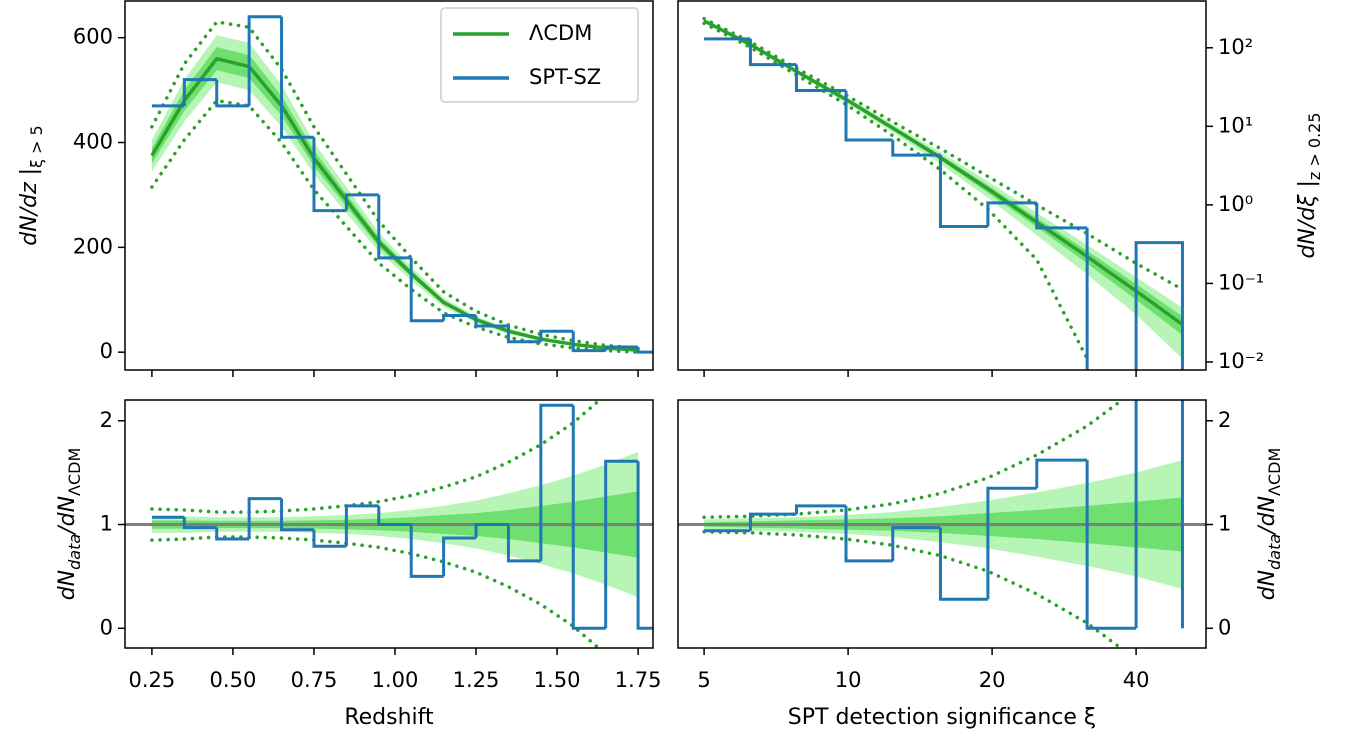 Image resolution: width=1359 pixels, height=738 pixels. Describe the element at coordinates (1224, 420) in the screenshot. I see `y-tick-label: 2` at that location.